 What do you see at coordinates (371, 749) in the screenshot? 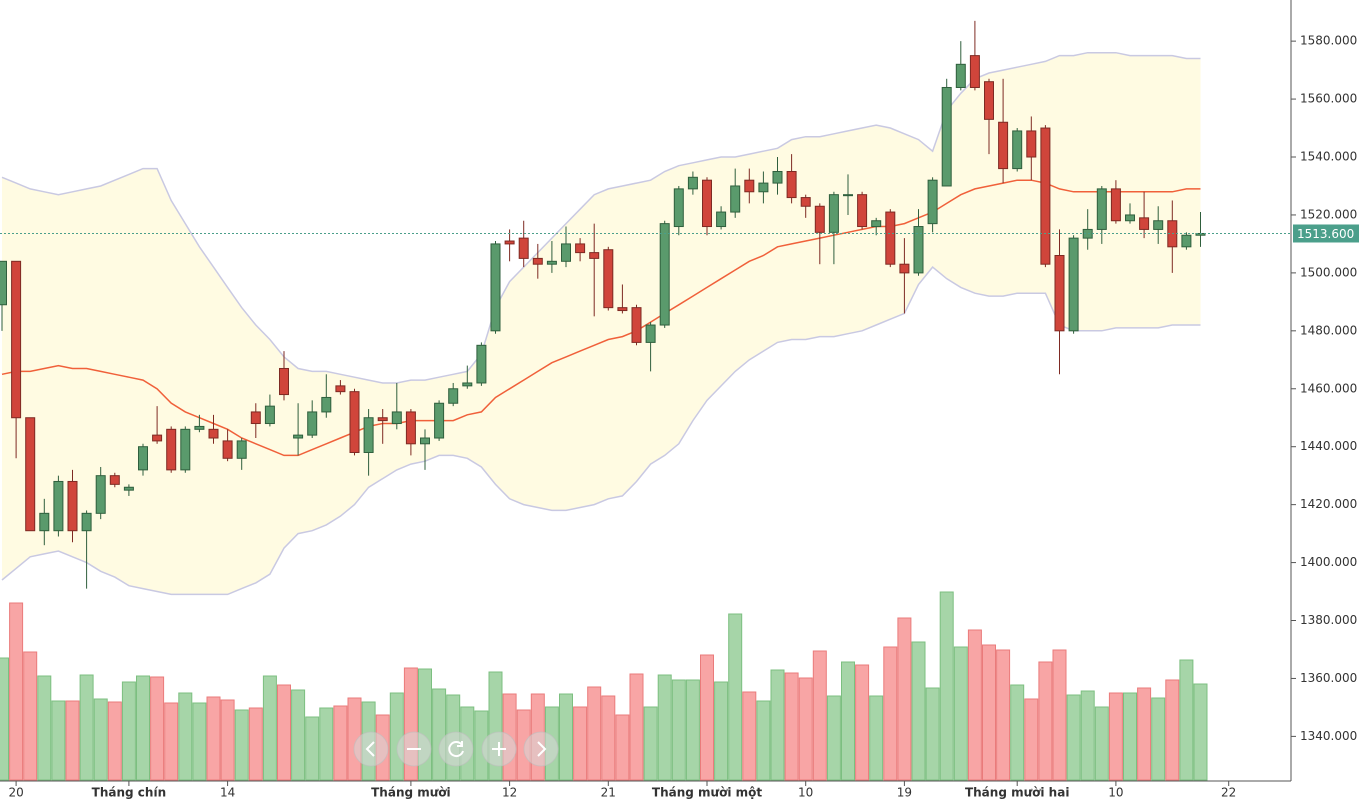
I see `scroll-left-button` at bounding box center [371, 749].